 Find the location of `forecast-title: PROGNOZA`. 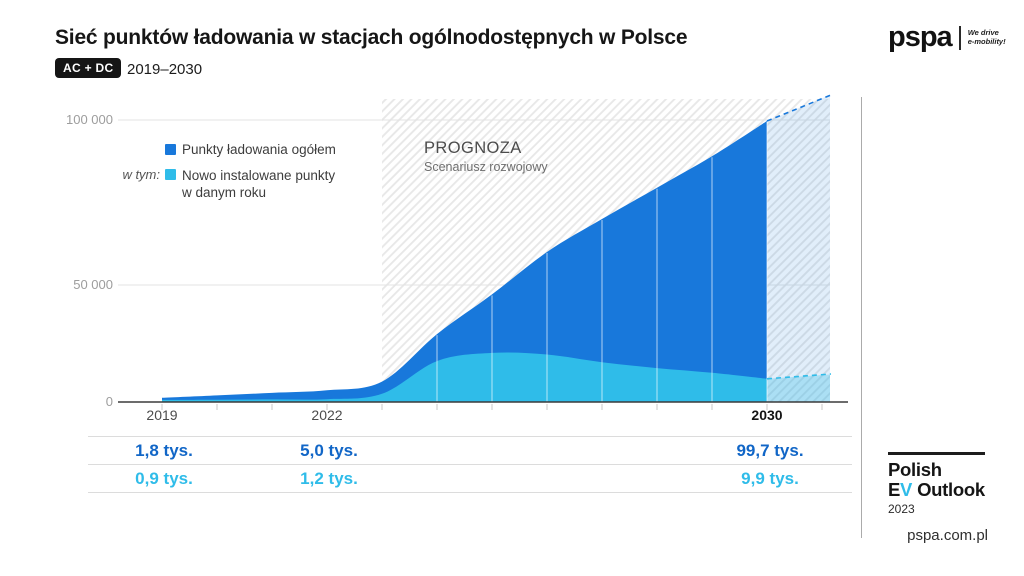

forecast-title: PROGNOZA is located at coordinates (473, 148).